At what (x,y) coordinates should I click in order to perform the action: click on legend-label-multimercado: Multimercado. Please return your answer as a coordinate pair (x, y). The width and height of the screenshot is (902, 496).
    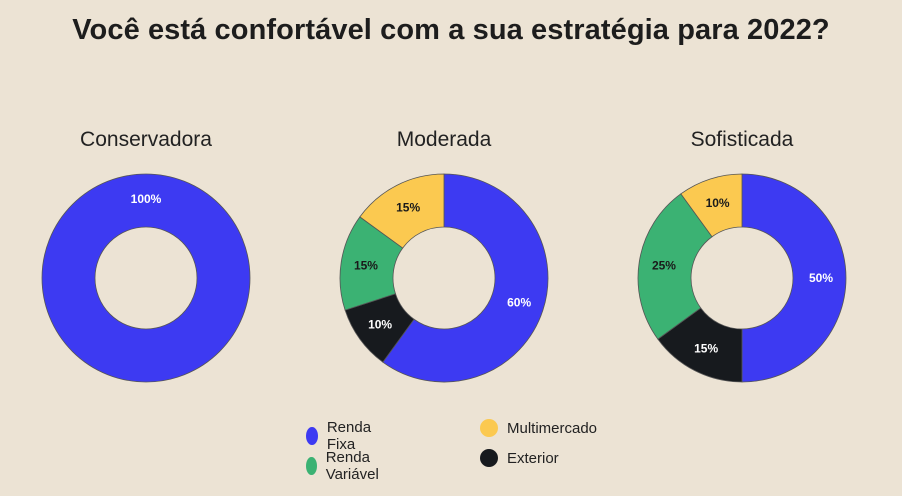
    Looking at the image, I should click on (552, 428).